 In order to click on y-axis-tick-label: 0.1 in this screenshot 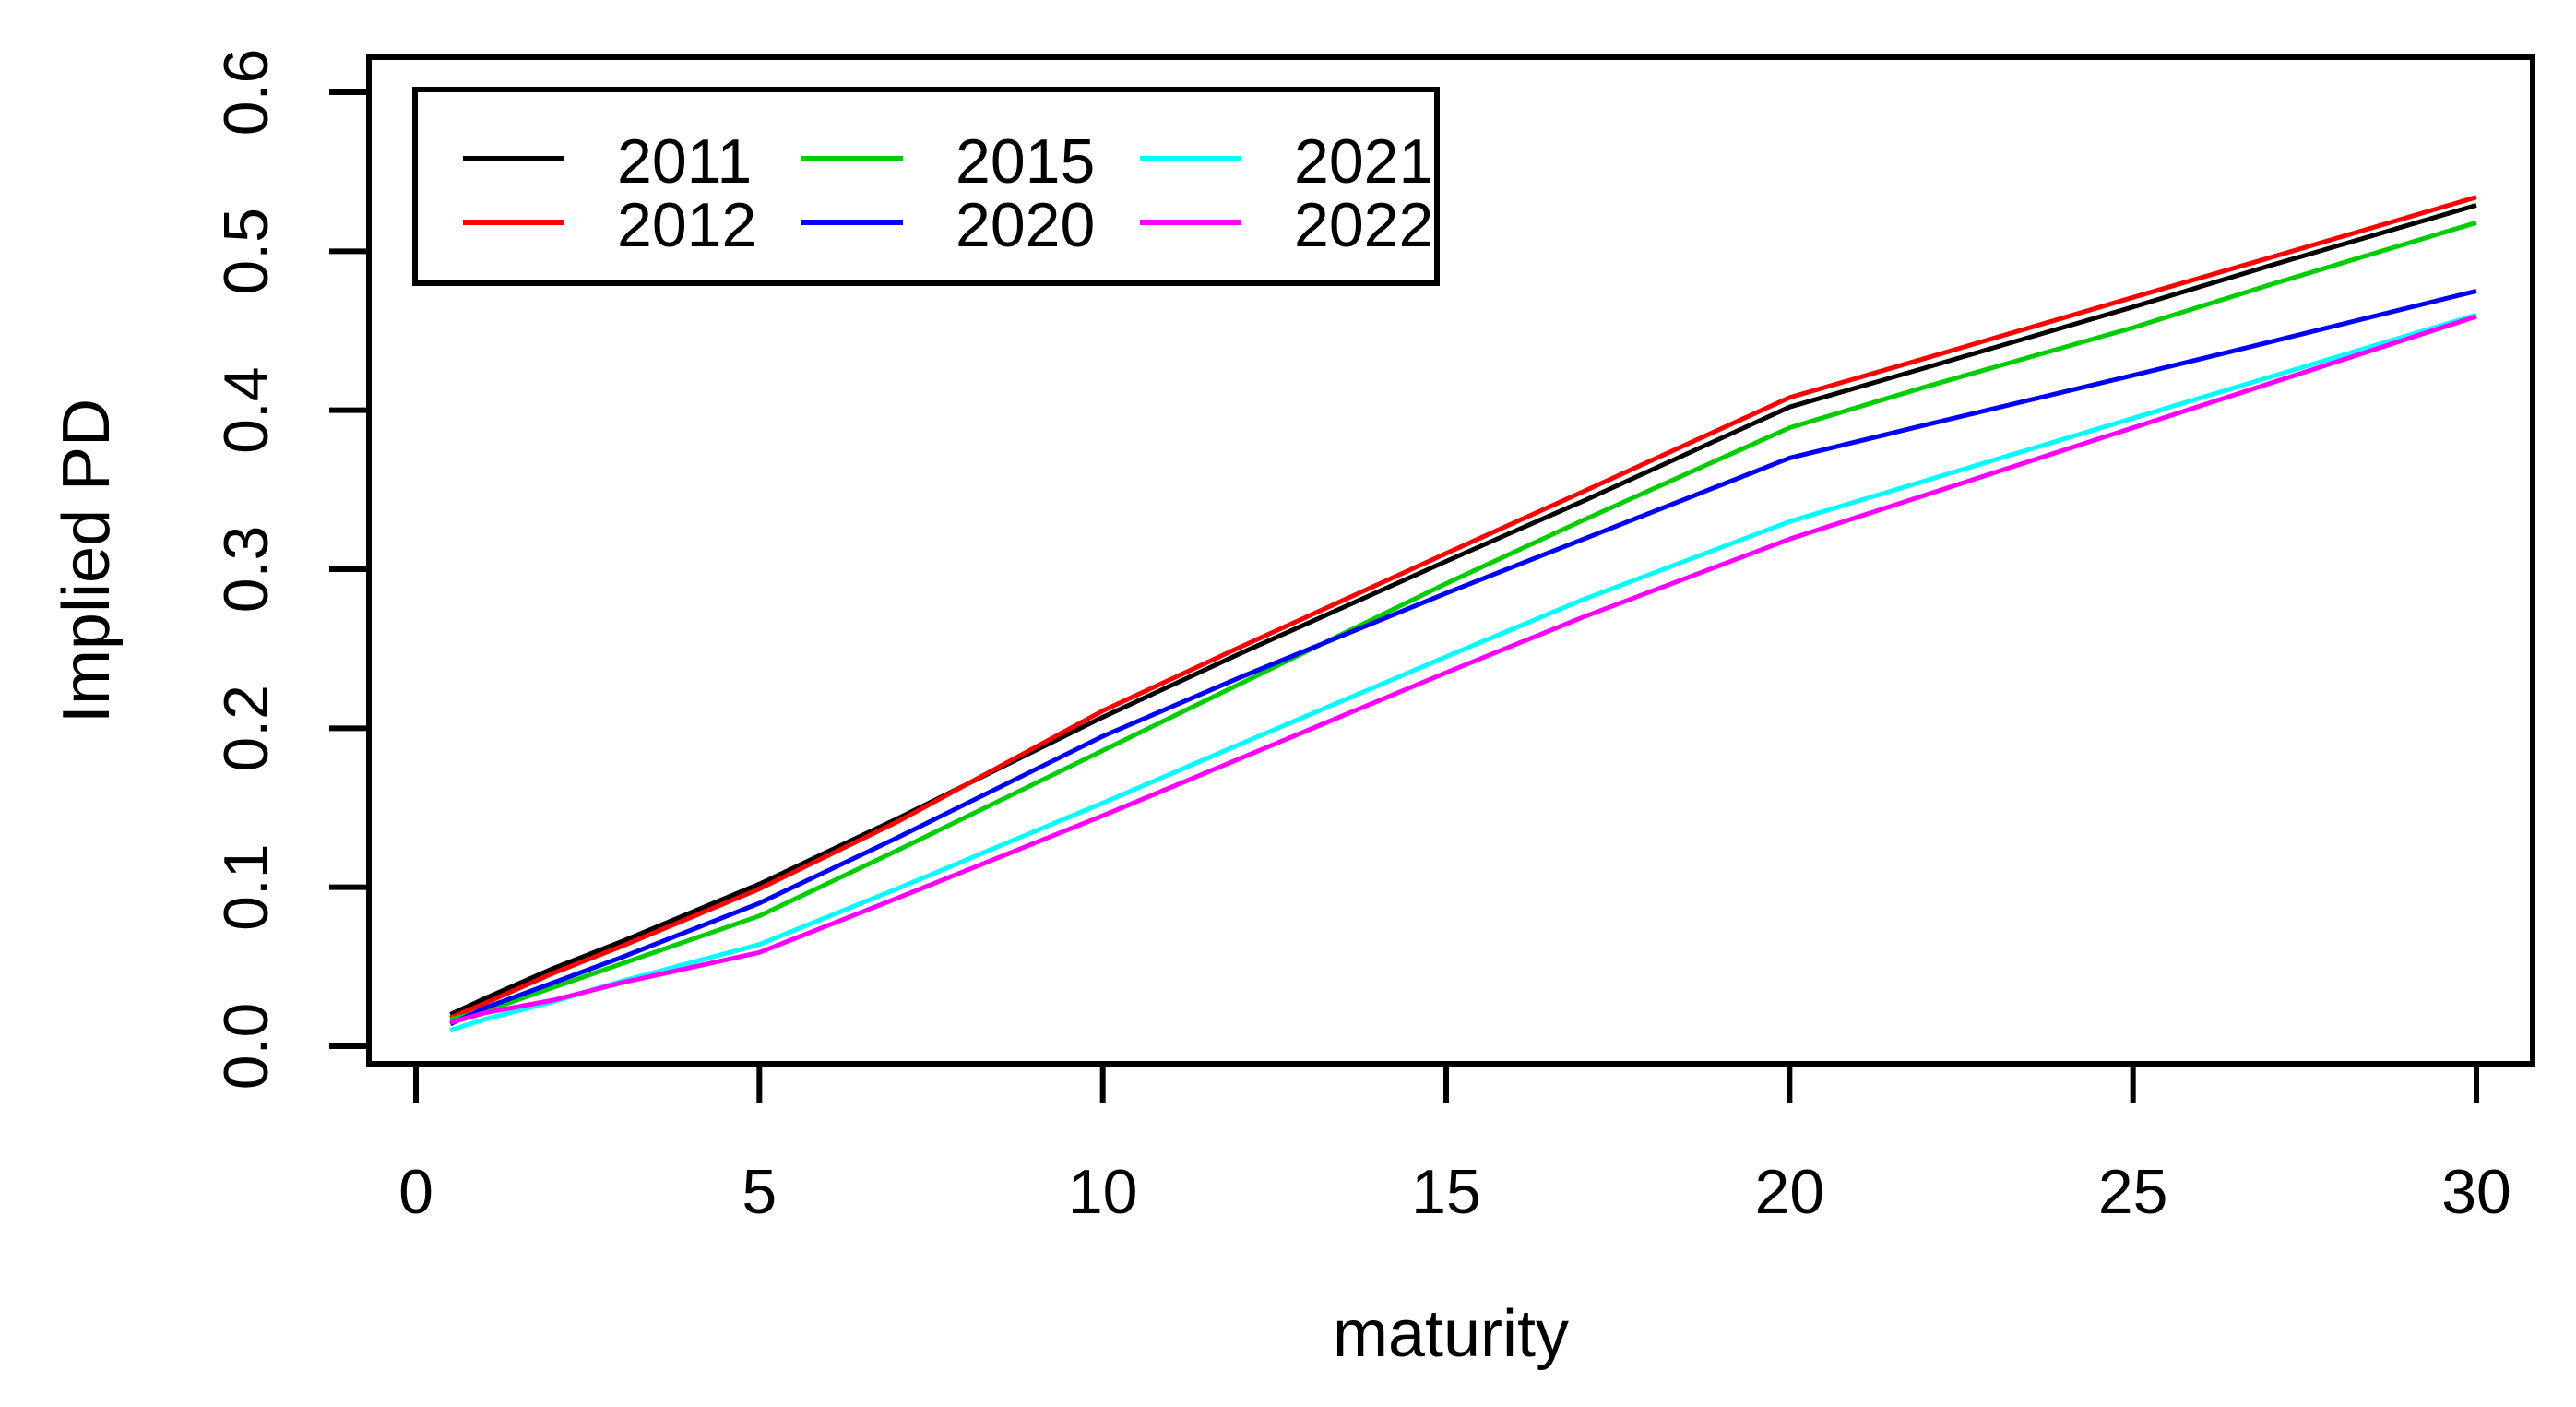, I will do `click(246, 887)`.